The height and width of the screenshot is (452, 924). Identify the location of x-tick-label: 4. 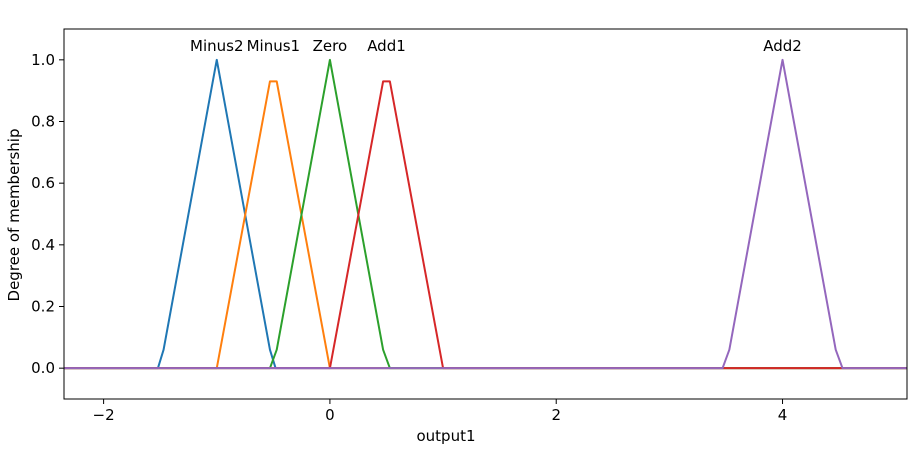
(783, 415).